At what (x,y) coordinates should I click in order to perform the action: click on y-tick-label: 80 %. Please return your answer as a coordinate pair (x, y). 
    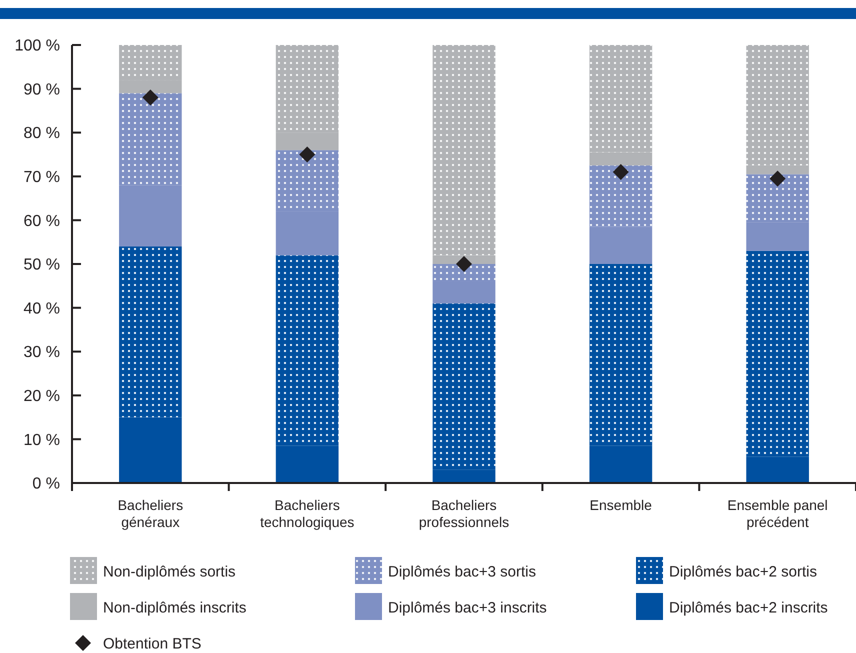
    Looking at the image, I should click on (42, 133).